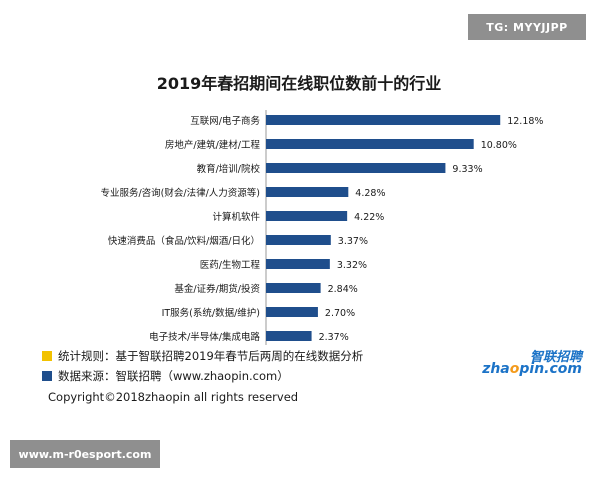 The height and width of the screenshot is (480, 600). I want to click on zhaopin-logo: 智联招聘 zhaopin.com, so click(532, 364).